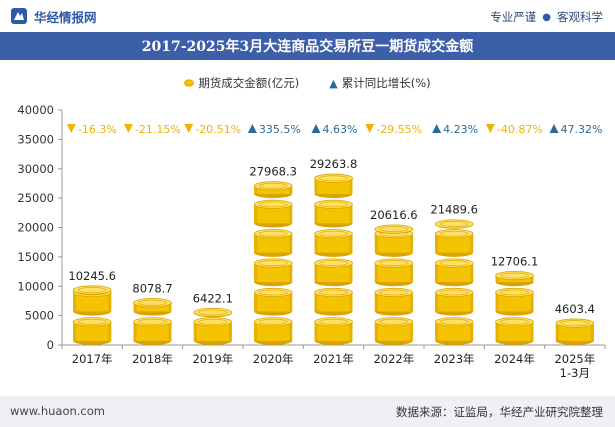 Image resolution: width=615 pixels, height=427 pixels. I want to click on top-bar: 华经情报网 专业严谨 ● 客观科学, so click(307, 16).